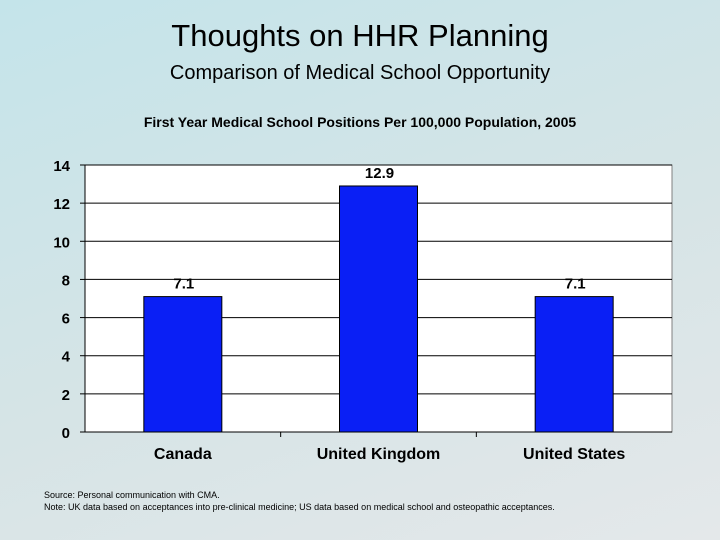 The height and width of the screenshot is (540, 720). I want to click on slide-subtitle: Comparison of Medical School Opportunity, so click(360, 73).